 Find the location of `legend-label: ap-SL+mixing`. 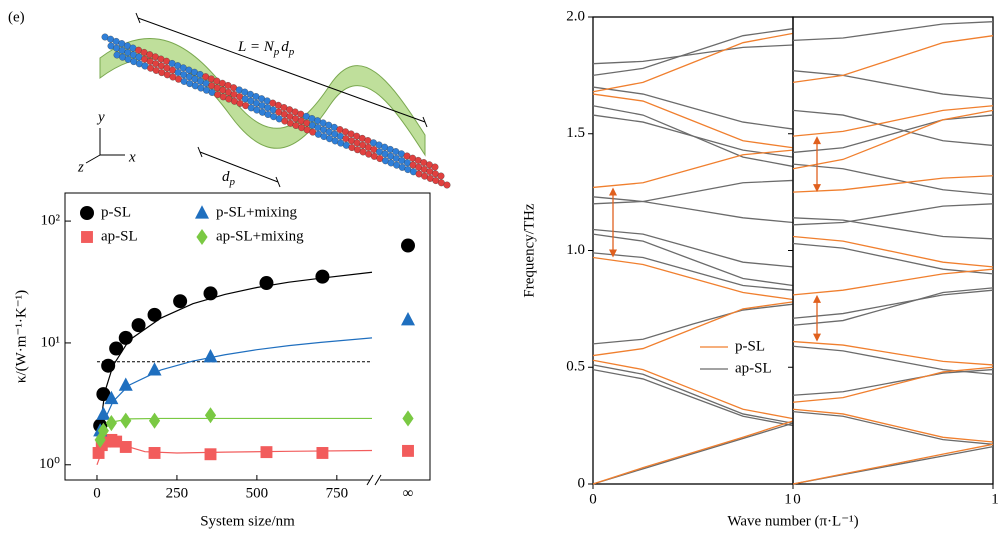

legend-label: ap-SL+mixing is located at coordinates (260, 236).